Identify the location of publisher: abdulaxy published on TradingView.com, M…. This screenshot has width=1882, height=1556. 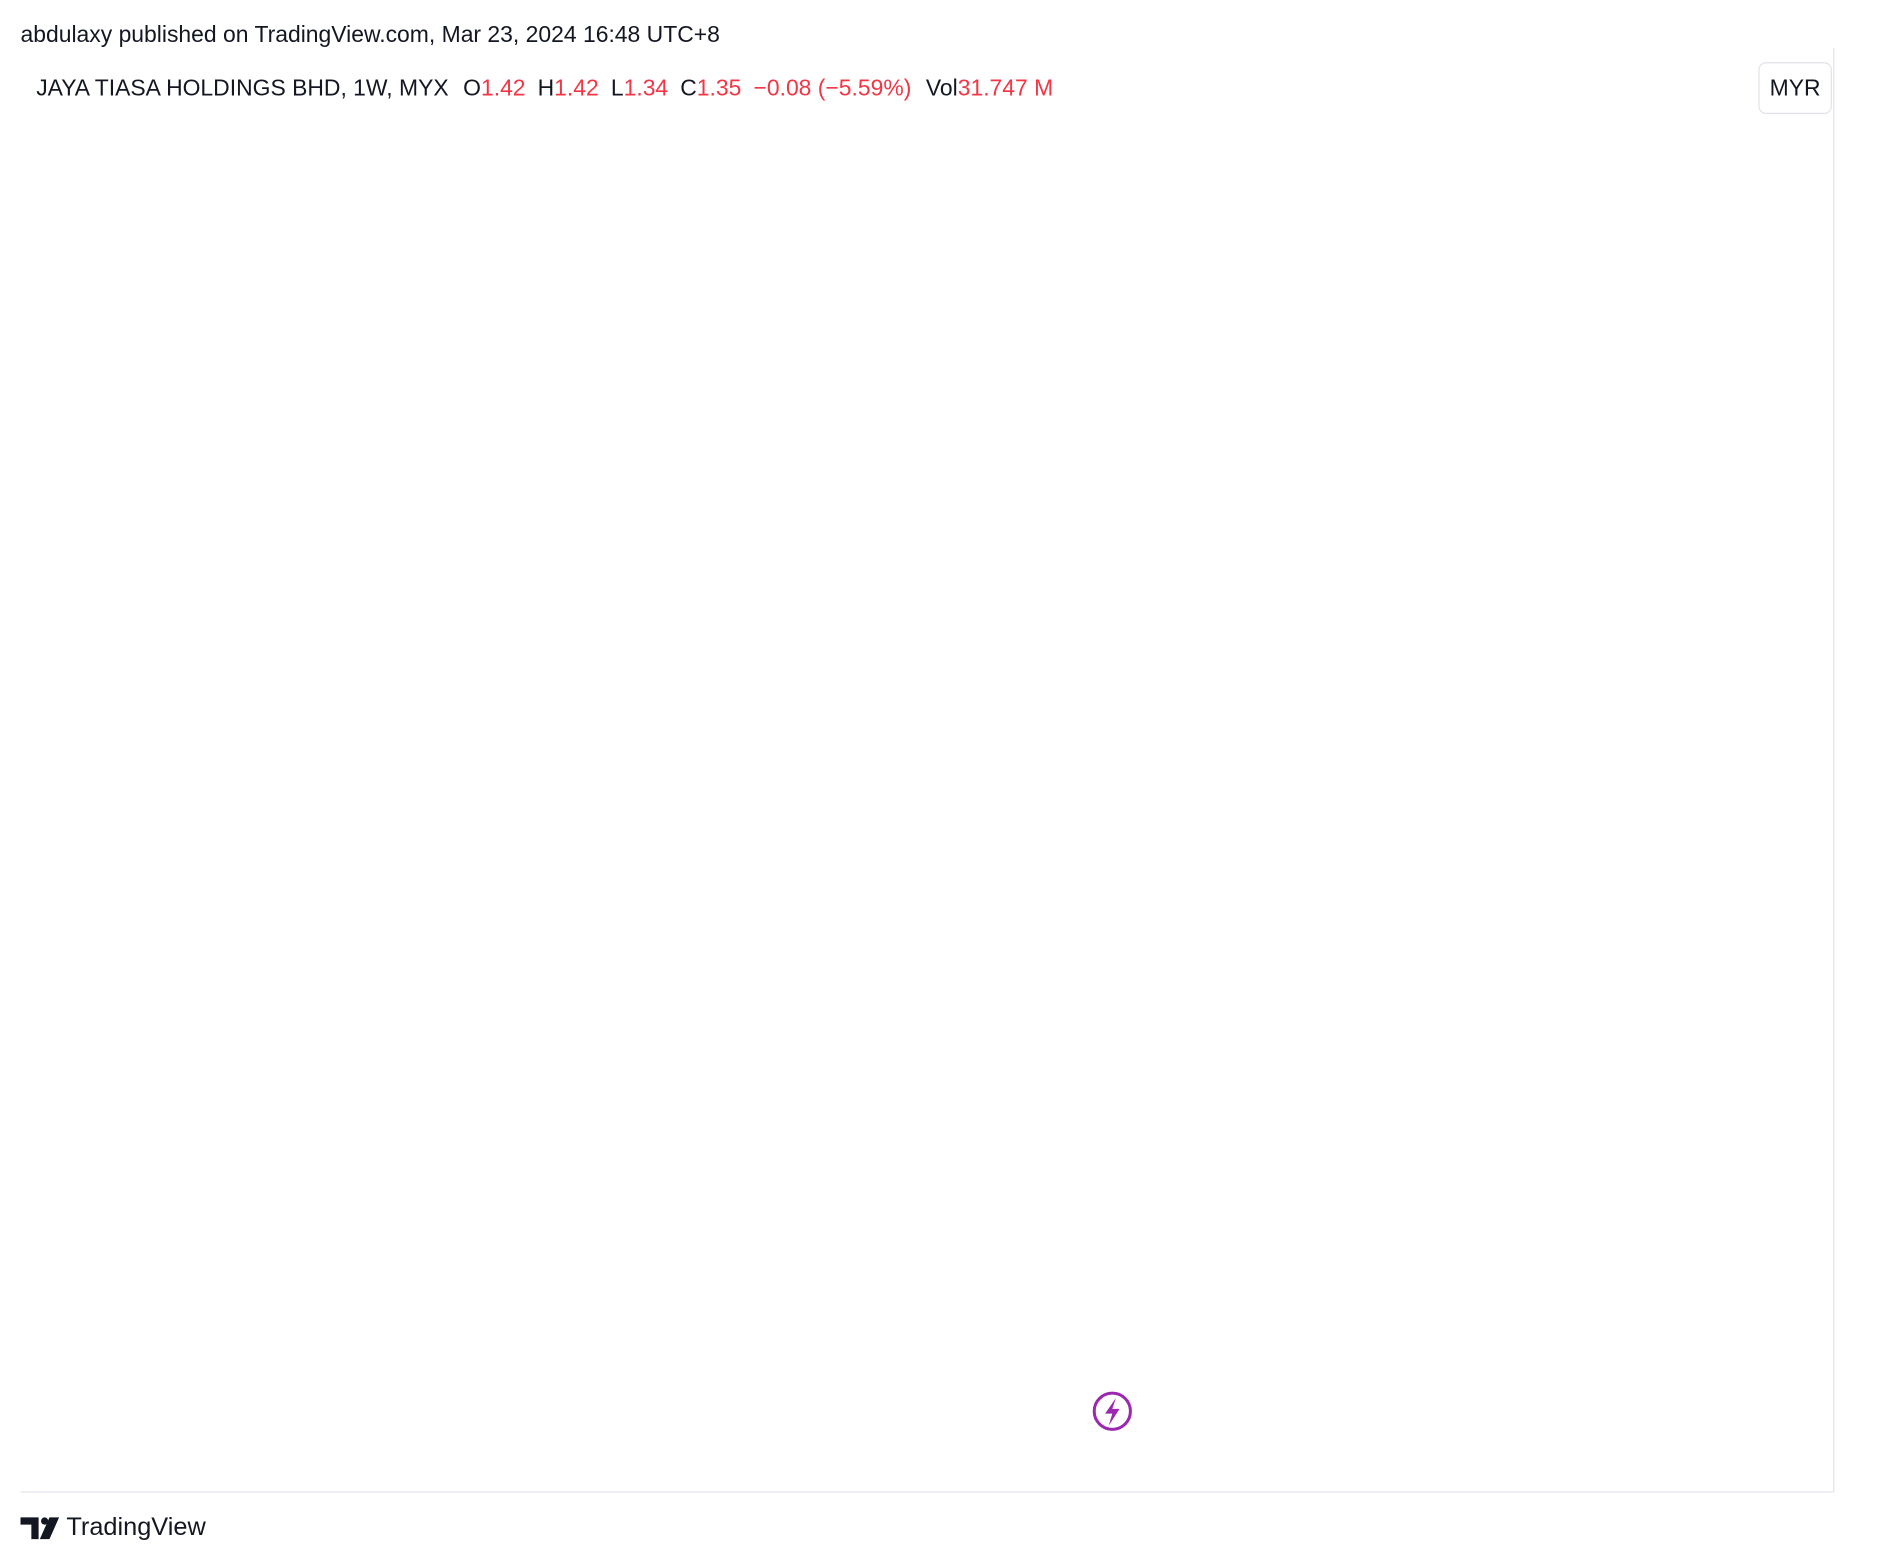
(370, 34).